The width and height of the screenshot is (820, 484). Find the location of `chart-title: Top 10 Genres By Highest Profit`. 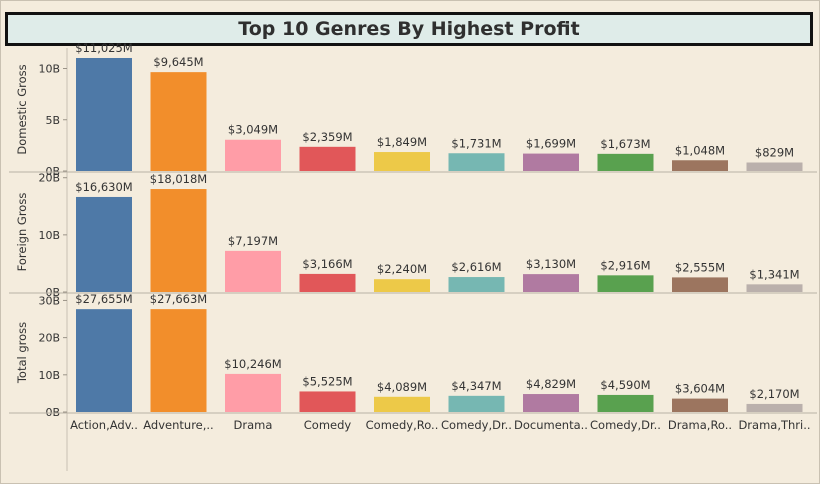

chart-title: Top 10 Genres By Highest Profit is located at coordinates (409, 29).